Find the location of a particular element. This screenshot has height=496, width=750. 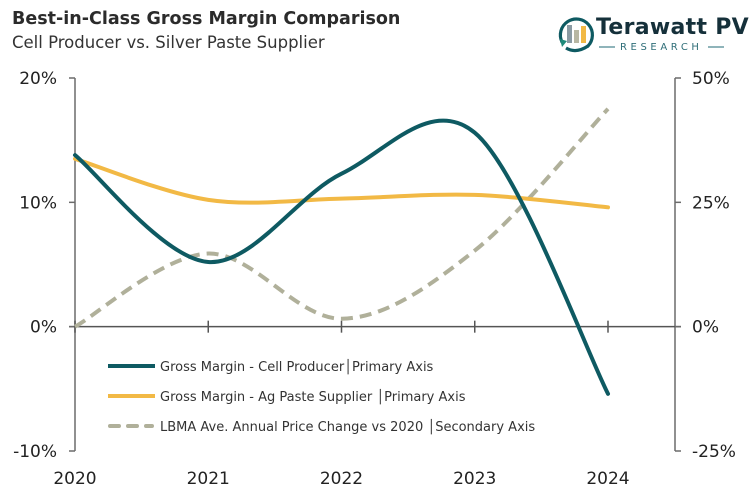

y2-tick-label: 25% is located at coordinates (711, 203).